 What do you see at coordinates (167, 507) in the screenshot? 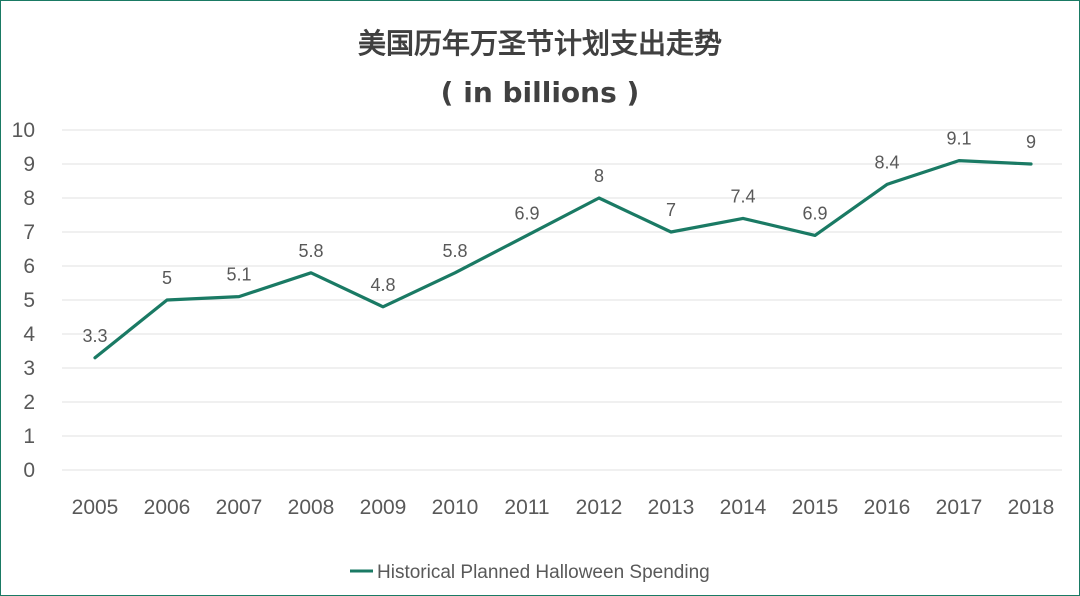
I see `x-tick-label: 2006` at bounding box center [167, 507].